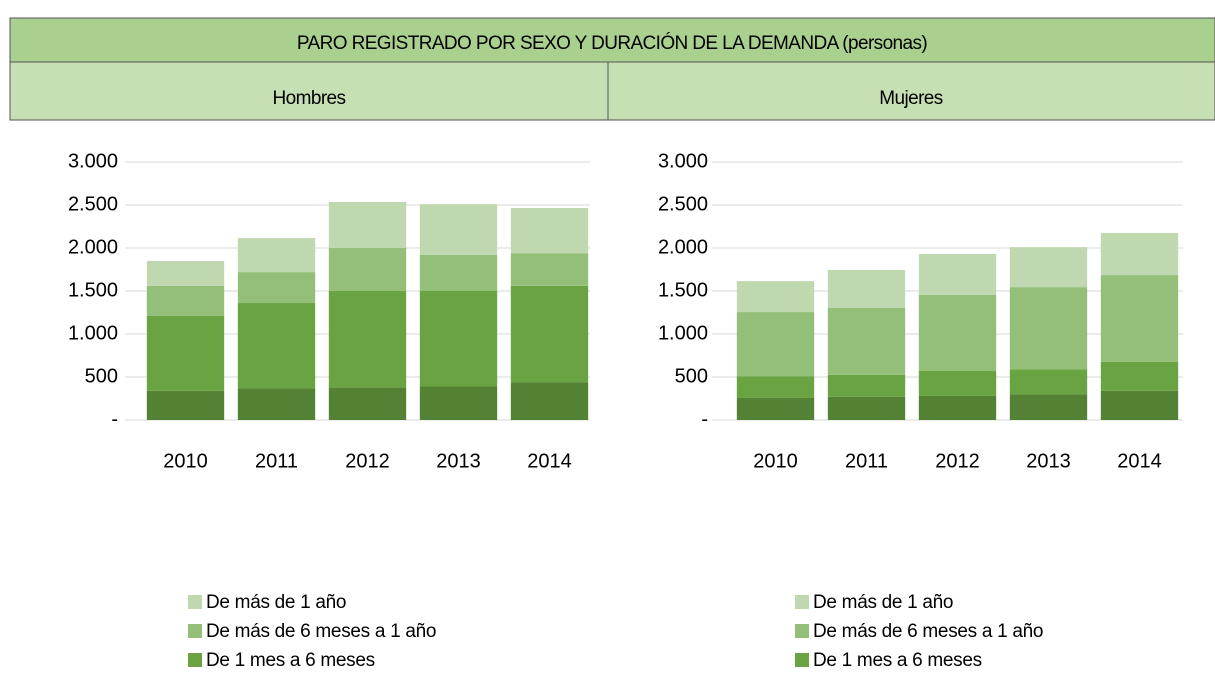 The height and width of the screenshot is (675, 1215). Describe the element at coordinates (309, 98) in the screenshot. I see `chart-subtitle: Hombres` at that location.